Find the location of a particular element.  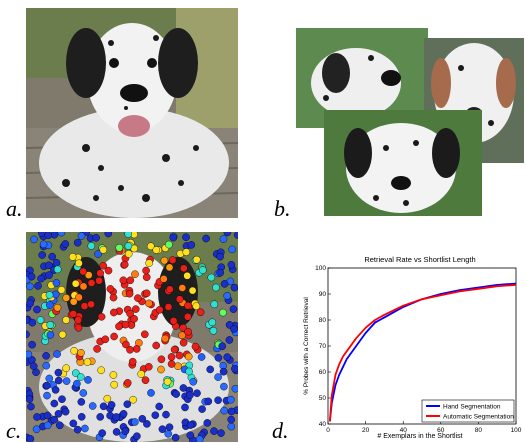

x-tick-label: 60 is located at coordinates (441, 430).